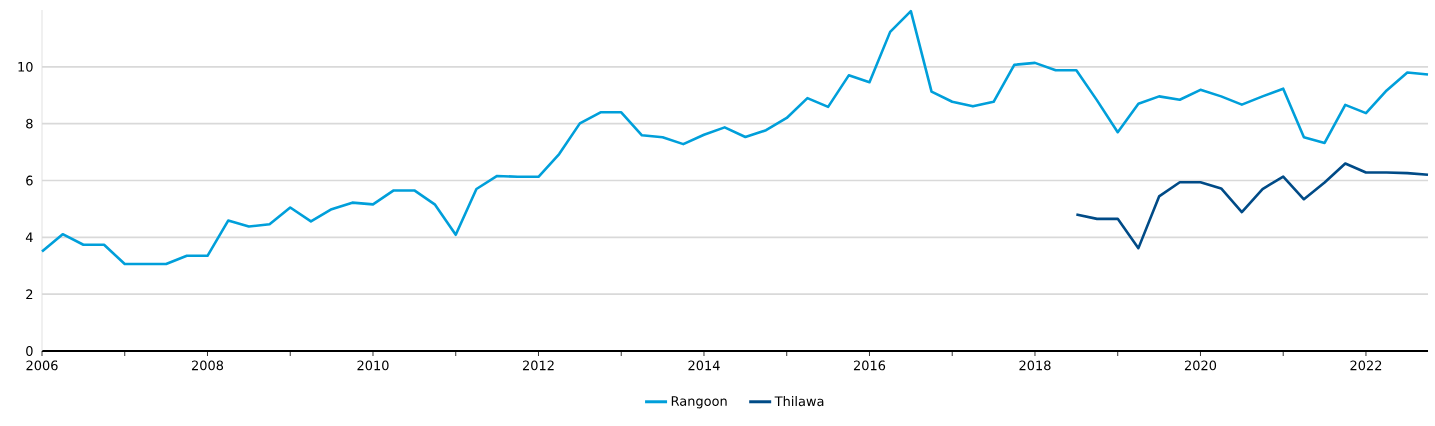  What do you see at coordinates (29, 351) in the screenshot?
I see `y-tick-label: 0` at bounding box center [29, 351].